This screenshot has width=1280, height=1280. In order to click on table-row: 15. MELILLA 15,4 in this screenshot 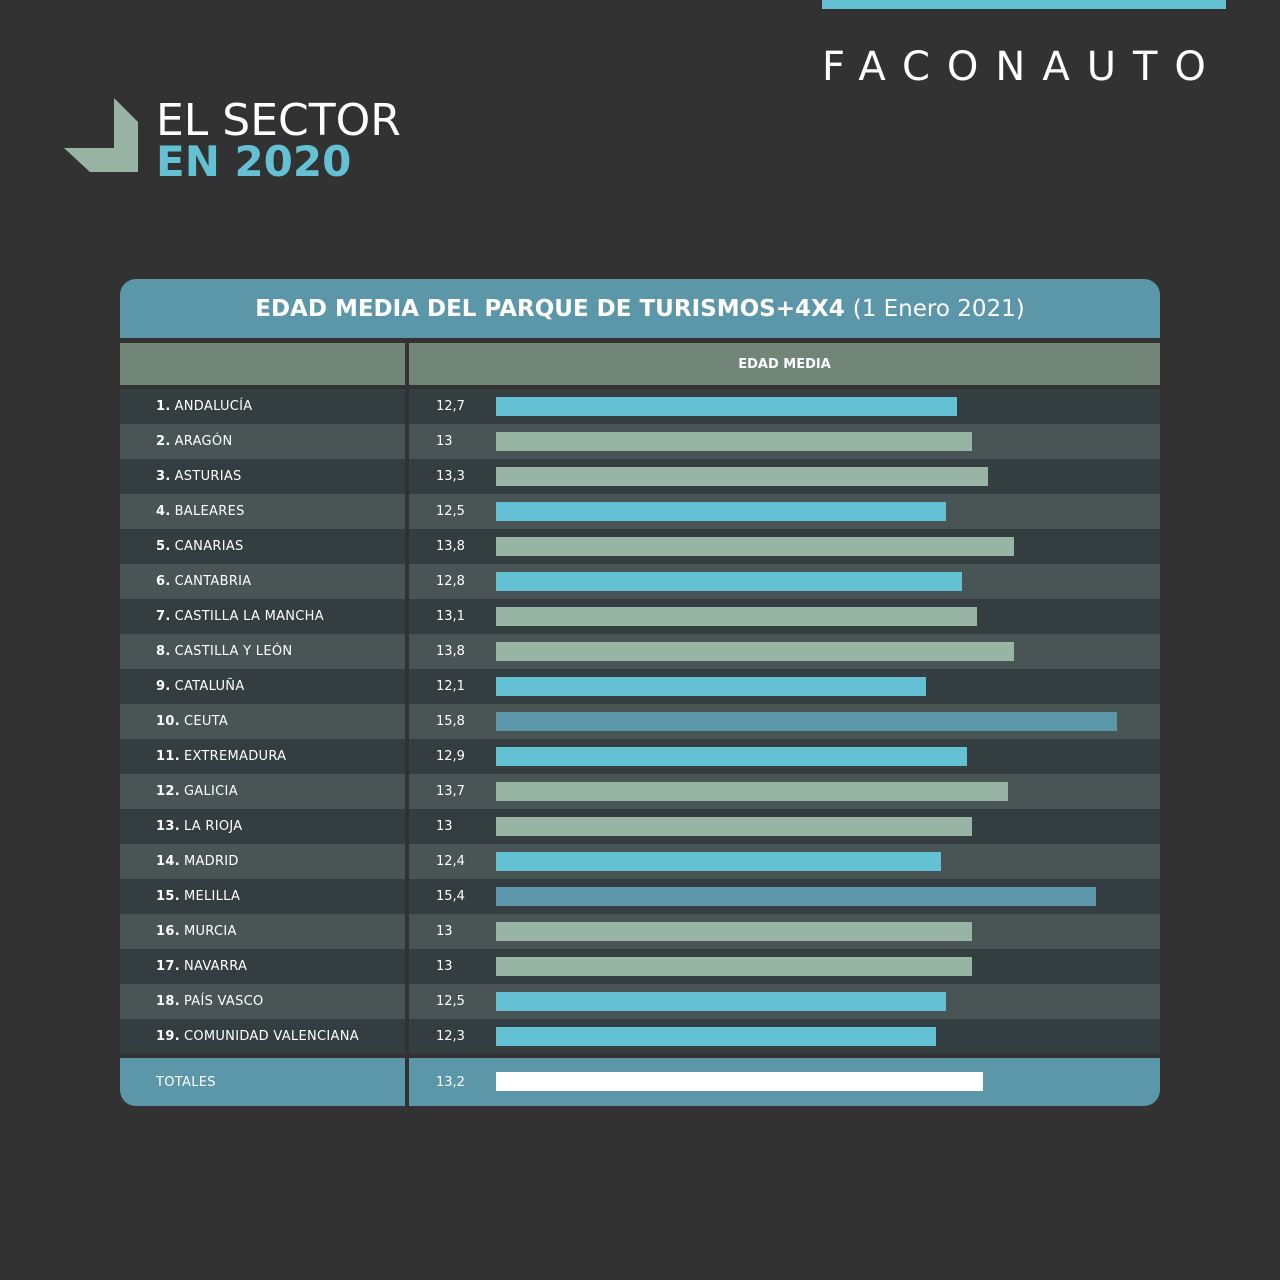, I will do `click(640, 896)`.